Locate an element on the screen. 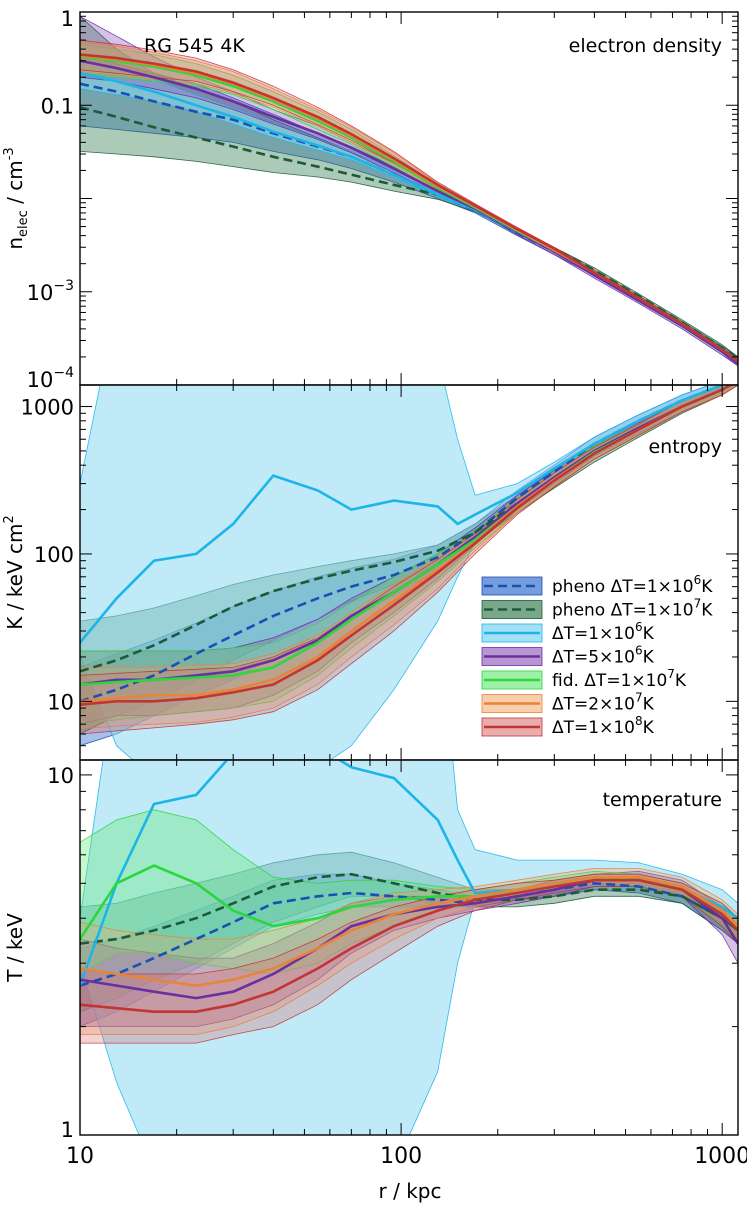  legend-entry-dT2e7: ΔT=2×107K is located at coordinates (568, 703).